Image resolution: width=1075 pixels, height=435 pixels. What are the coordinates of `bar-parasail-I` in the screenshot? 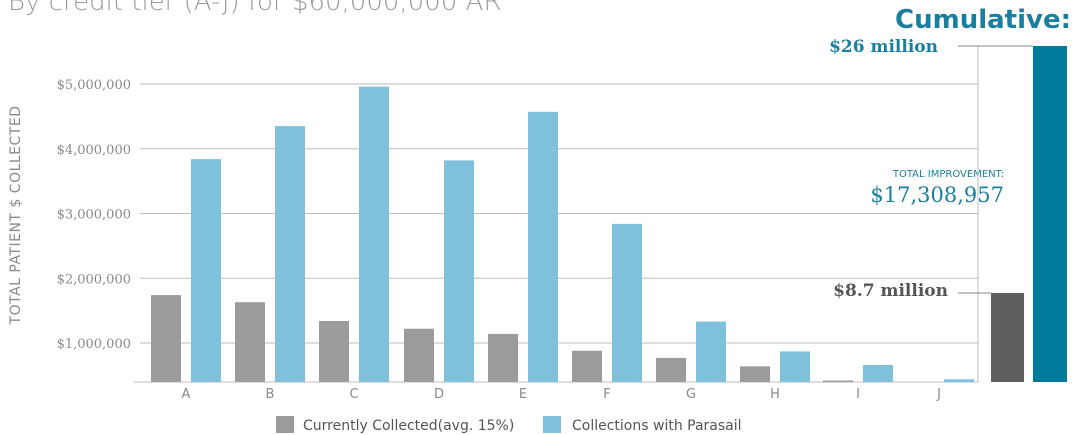 It's located at (878, 373).